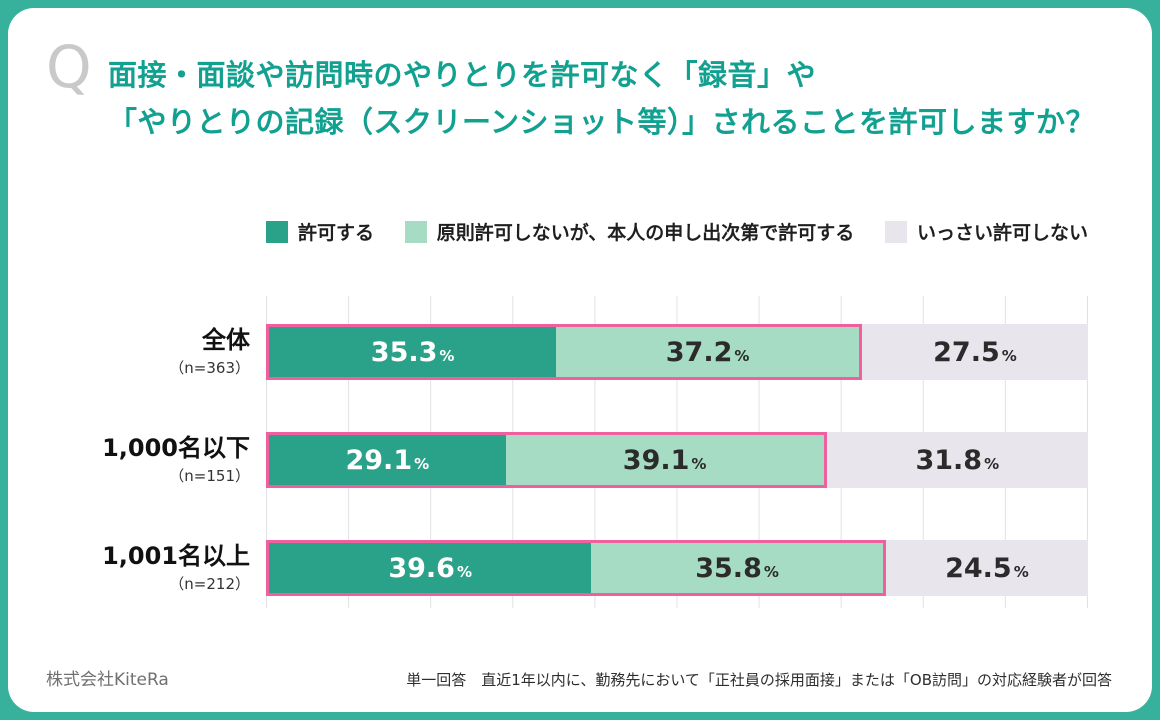  I want to click on bar-track: 35.3% 37.2% 27.5%, so click(677, 352).